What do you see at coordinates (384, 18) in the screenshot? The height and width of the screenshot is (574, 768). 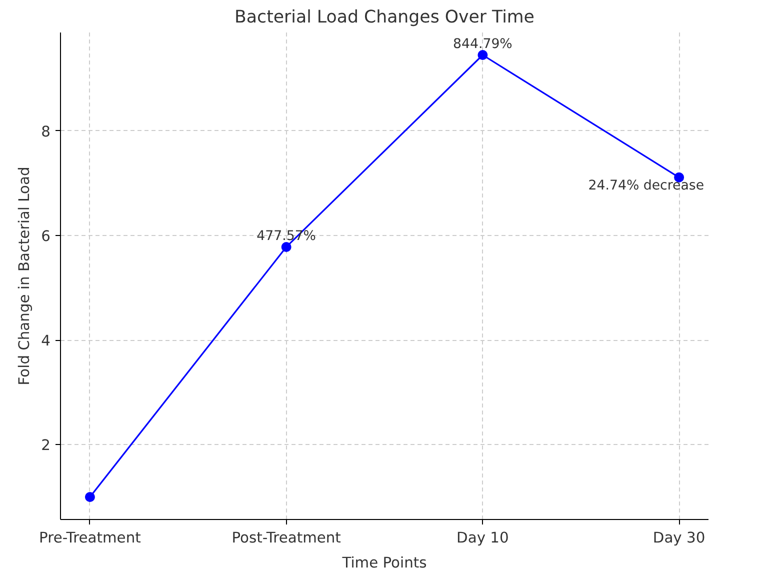 I see `chart-title: Bacterial Load Changes Over Time` at bounding box center [384, 18].